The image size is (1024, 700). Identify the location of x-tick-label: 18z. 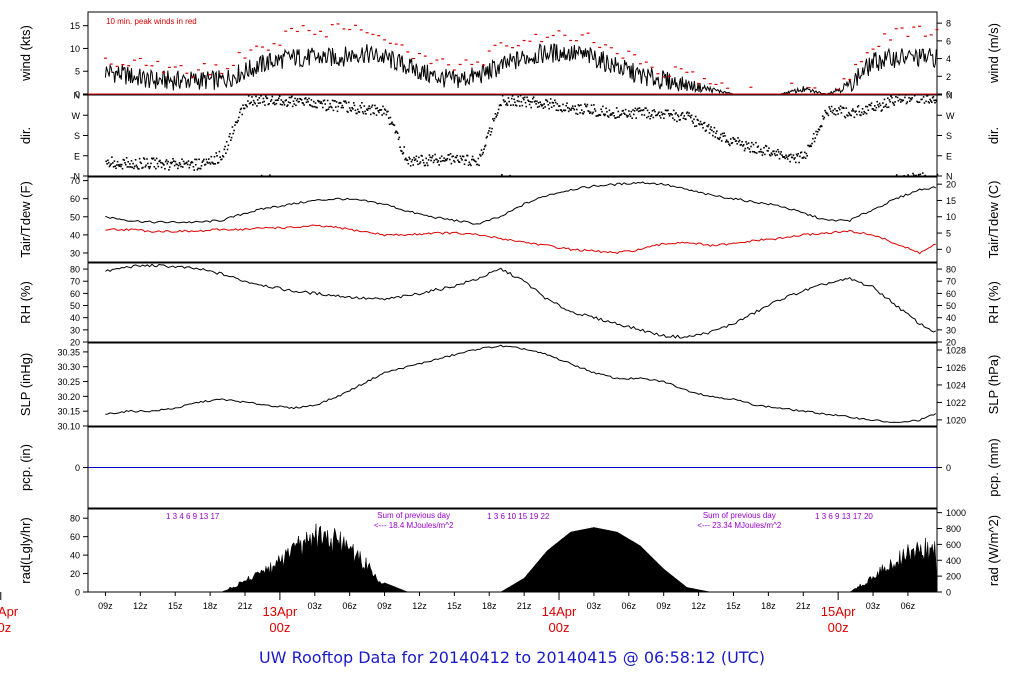
(768, 606).